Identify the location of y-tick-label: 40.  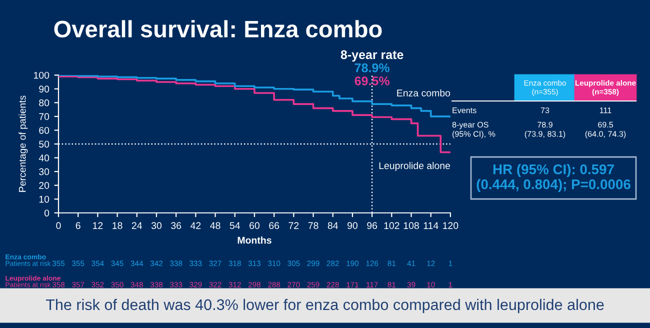
(44, 158).